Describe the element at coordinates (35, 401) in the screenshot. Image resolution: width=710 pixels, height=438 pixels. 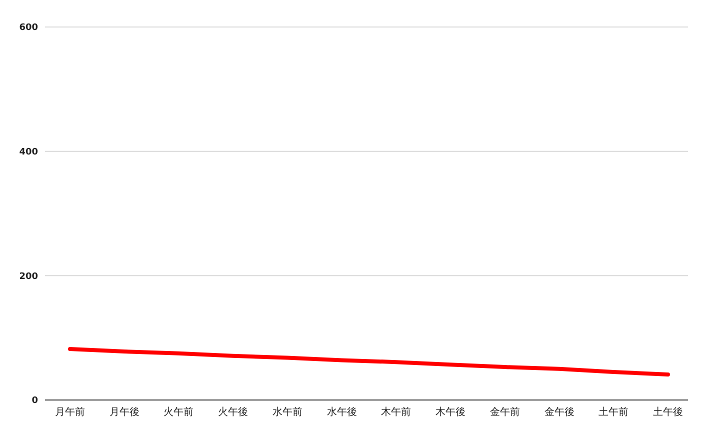
I see `y-tick-label: 0` at that location.